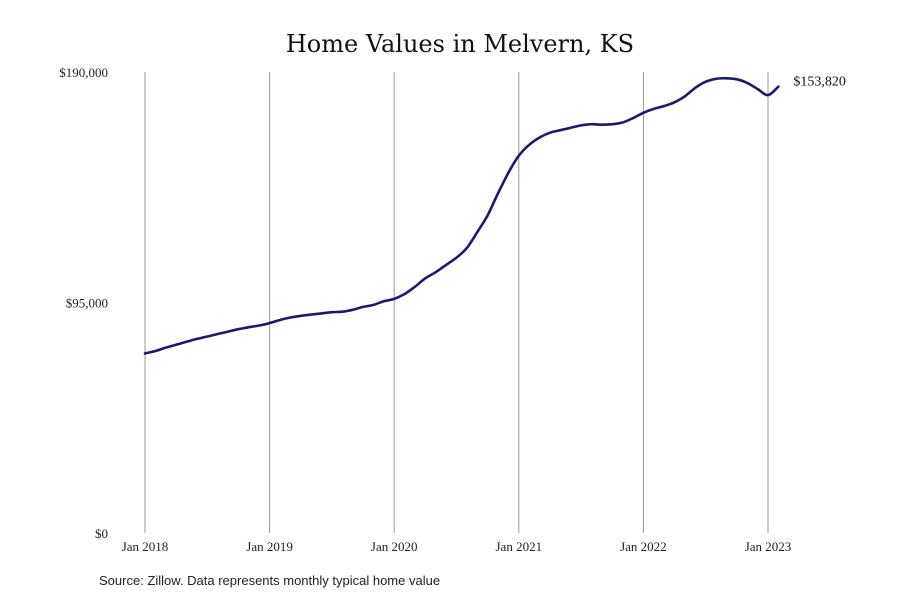 This screenshot has height=600, width=900. What do you see at coordinates (101, 533) in the screenshot?
I see `y-tick-label: $0` at bounding box center [101, 533].